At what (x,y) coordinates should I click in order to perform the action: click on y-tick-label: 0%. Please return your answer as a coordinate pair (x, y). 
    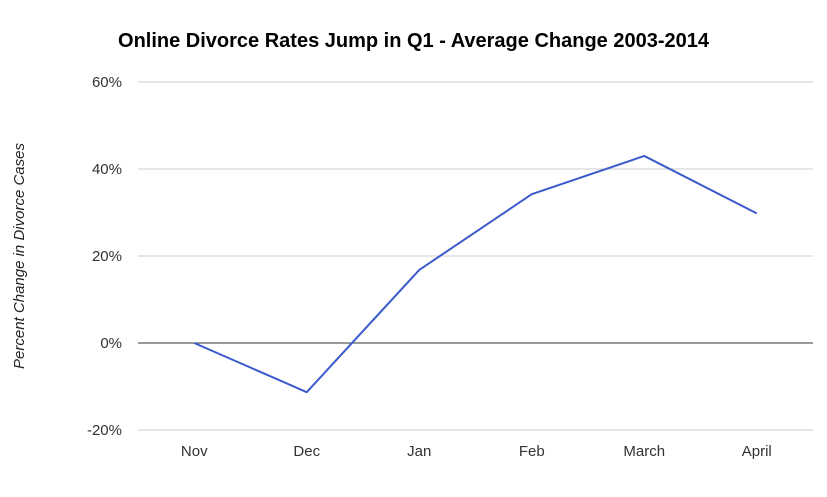
    Looking at the image, I should click on (111, 343).